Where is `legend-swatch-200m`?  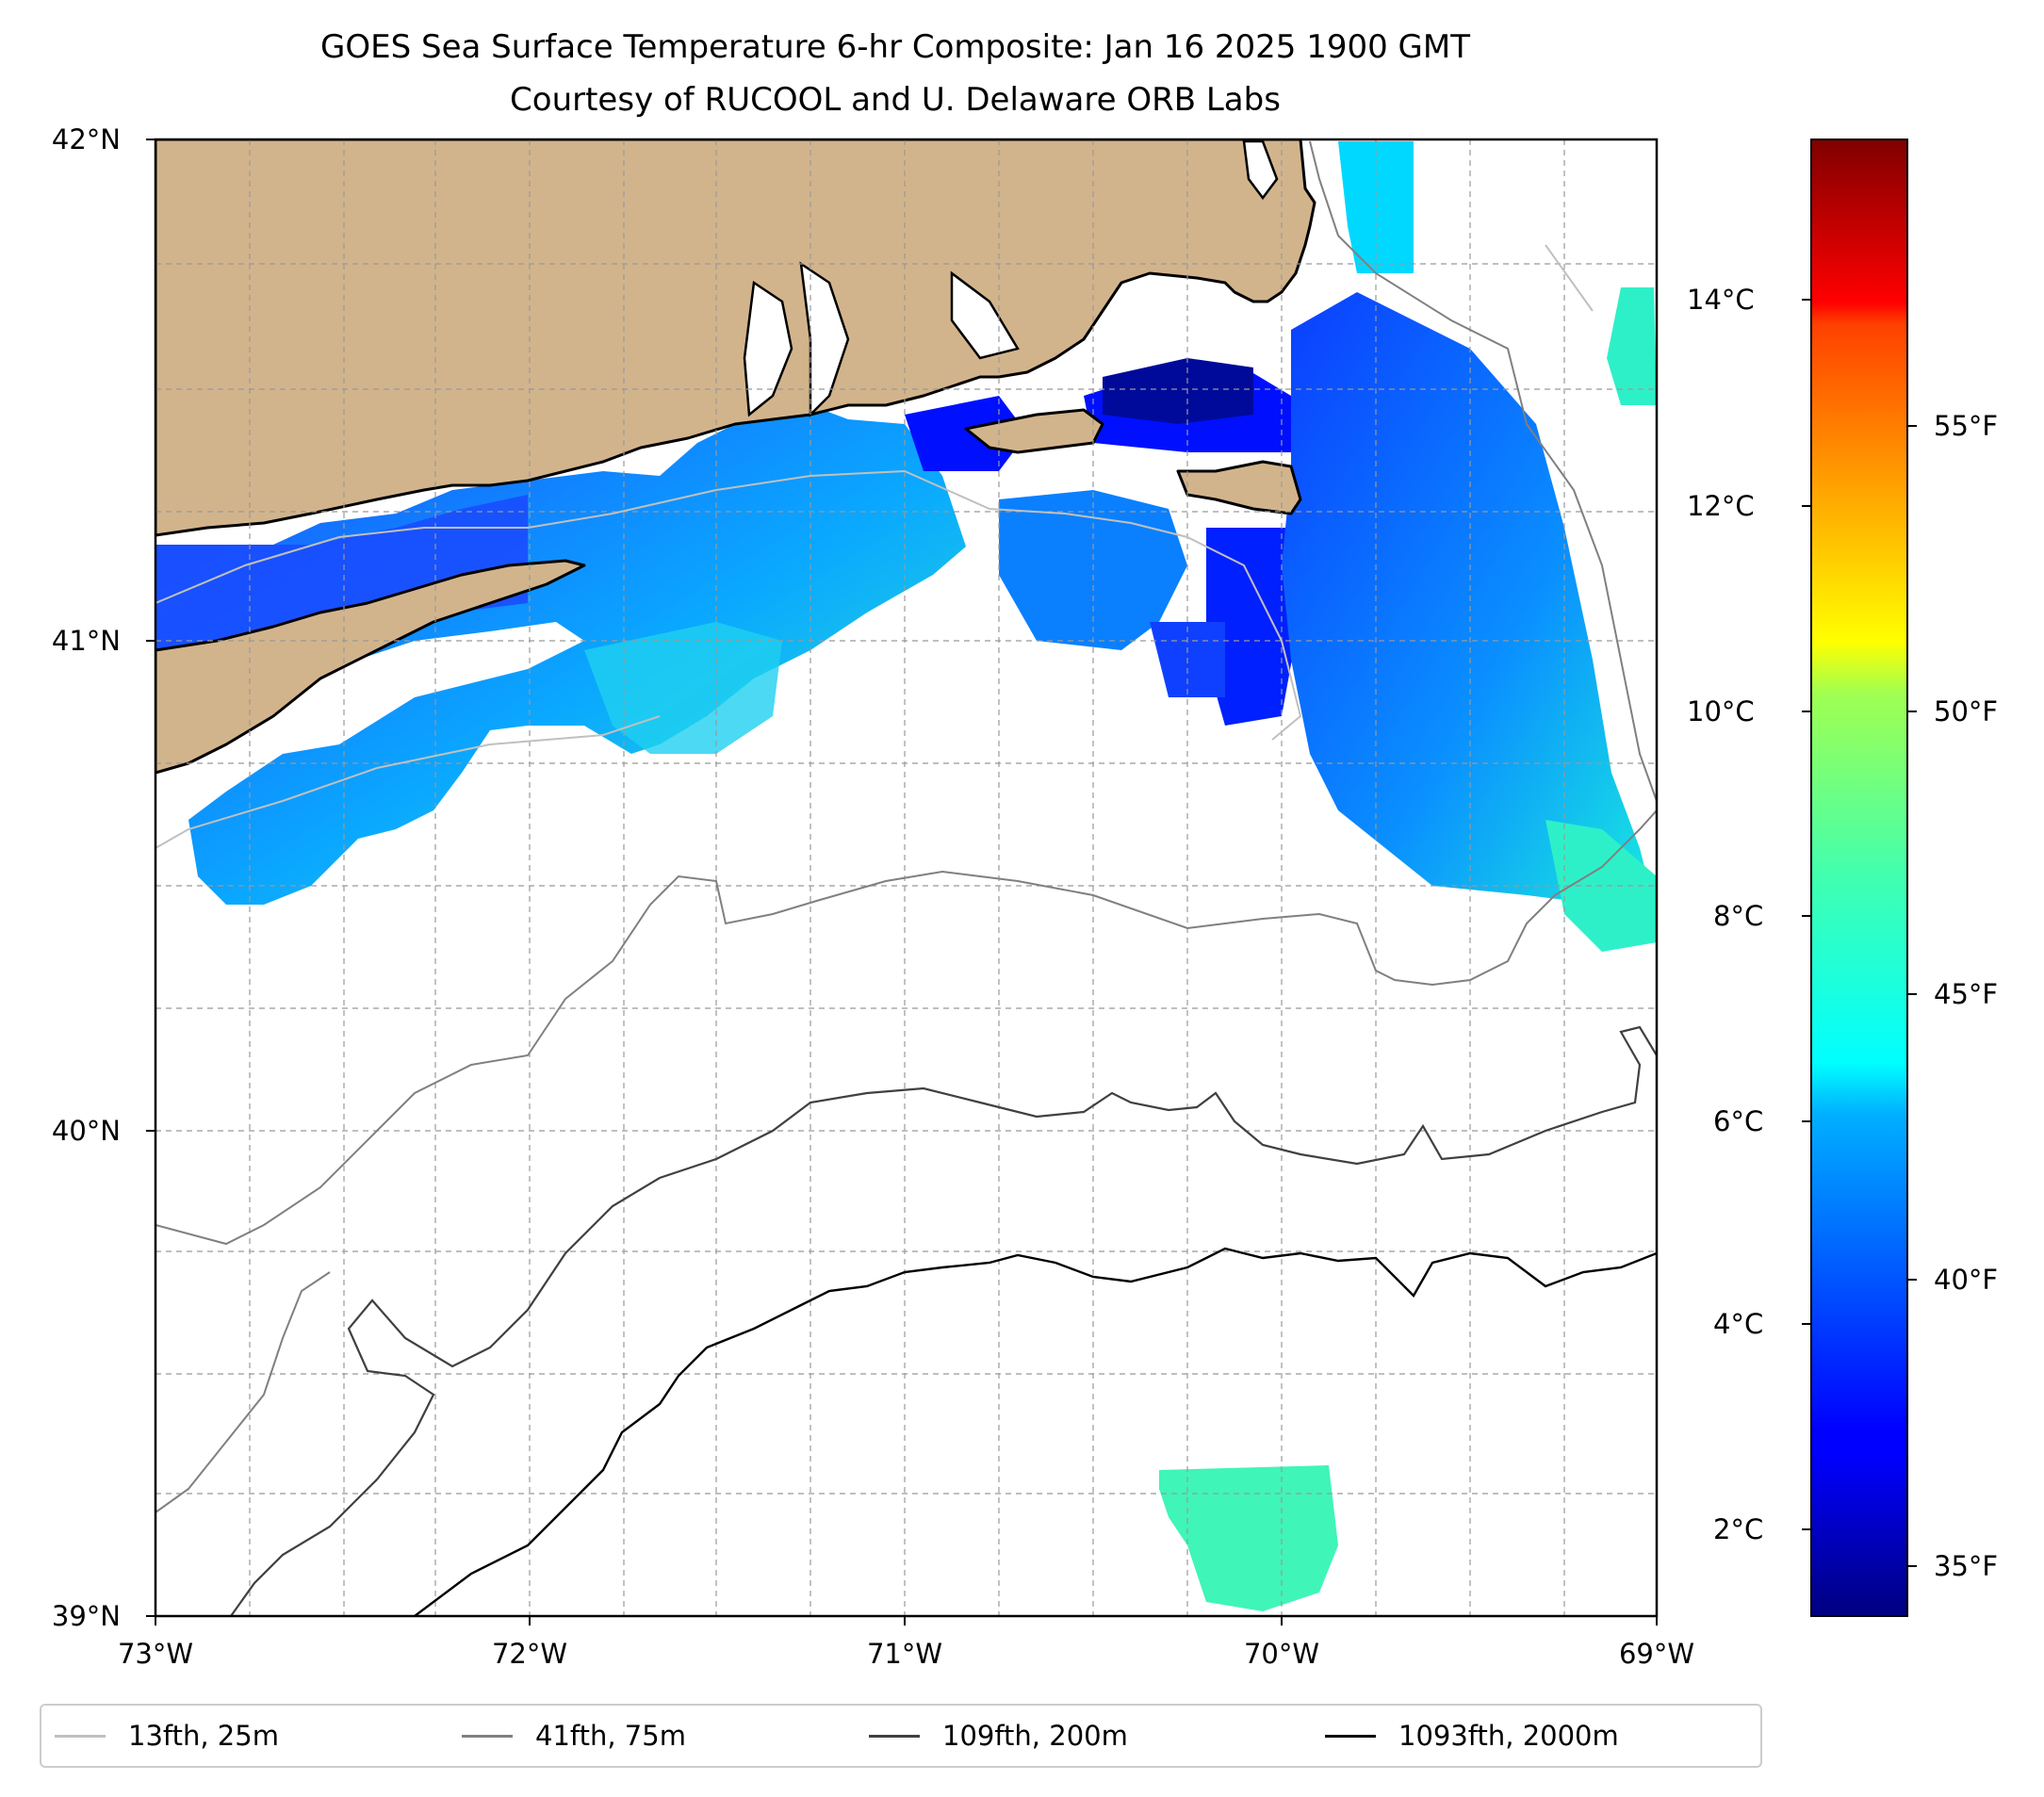
legend-swatch-200m is located at coordinates (894, 1736).